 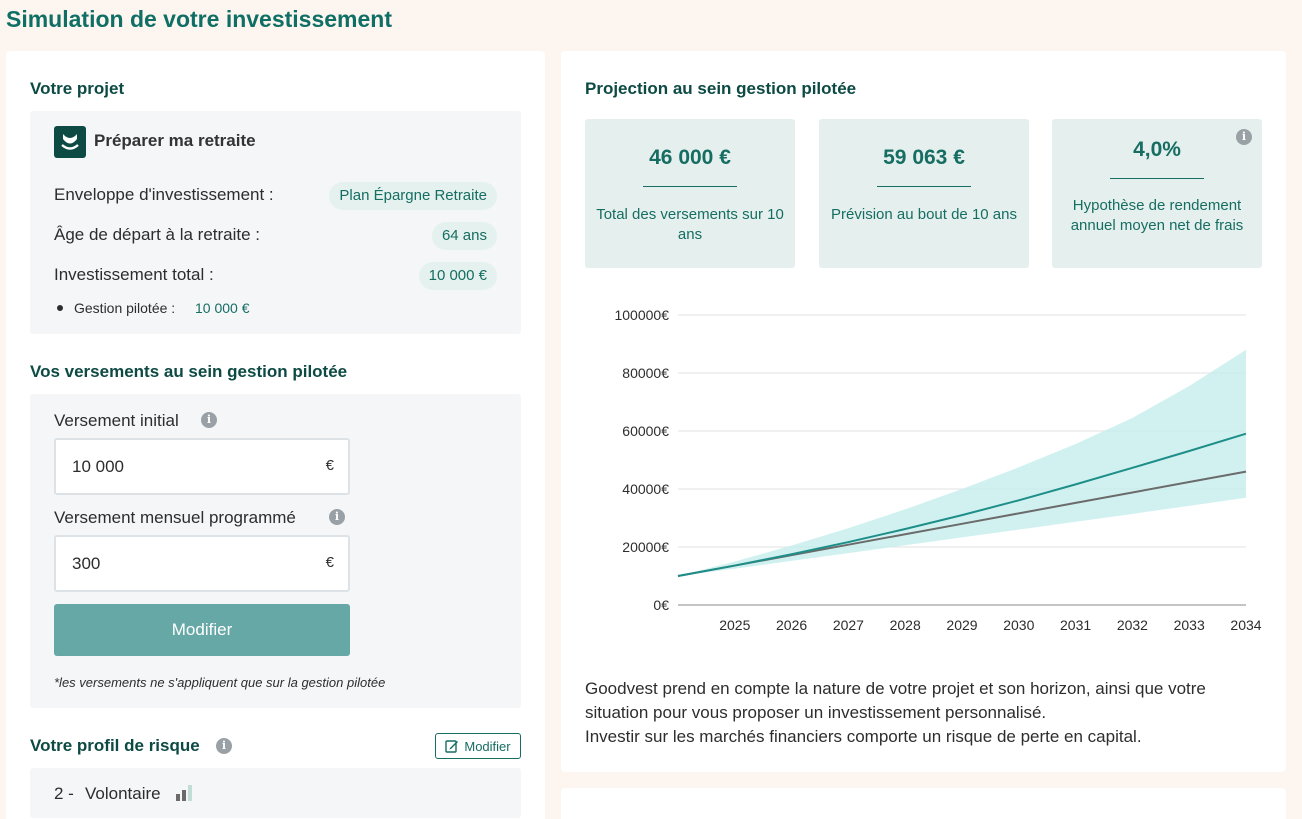 What do you see at coordinates (134, 274) in the screenshot?
I see `total-investment-label: Investissement total :` at bounding box center [134, 274].